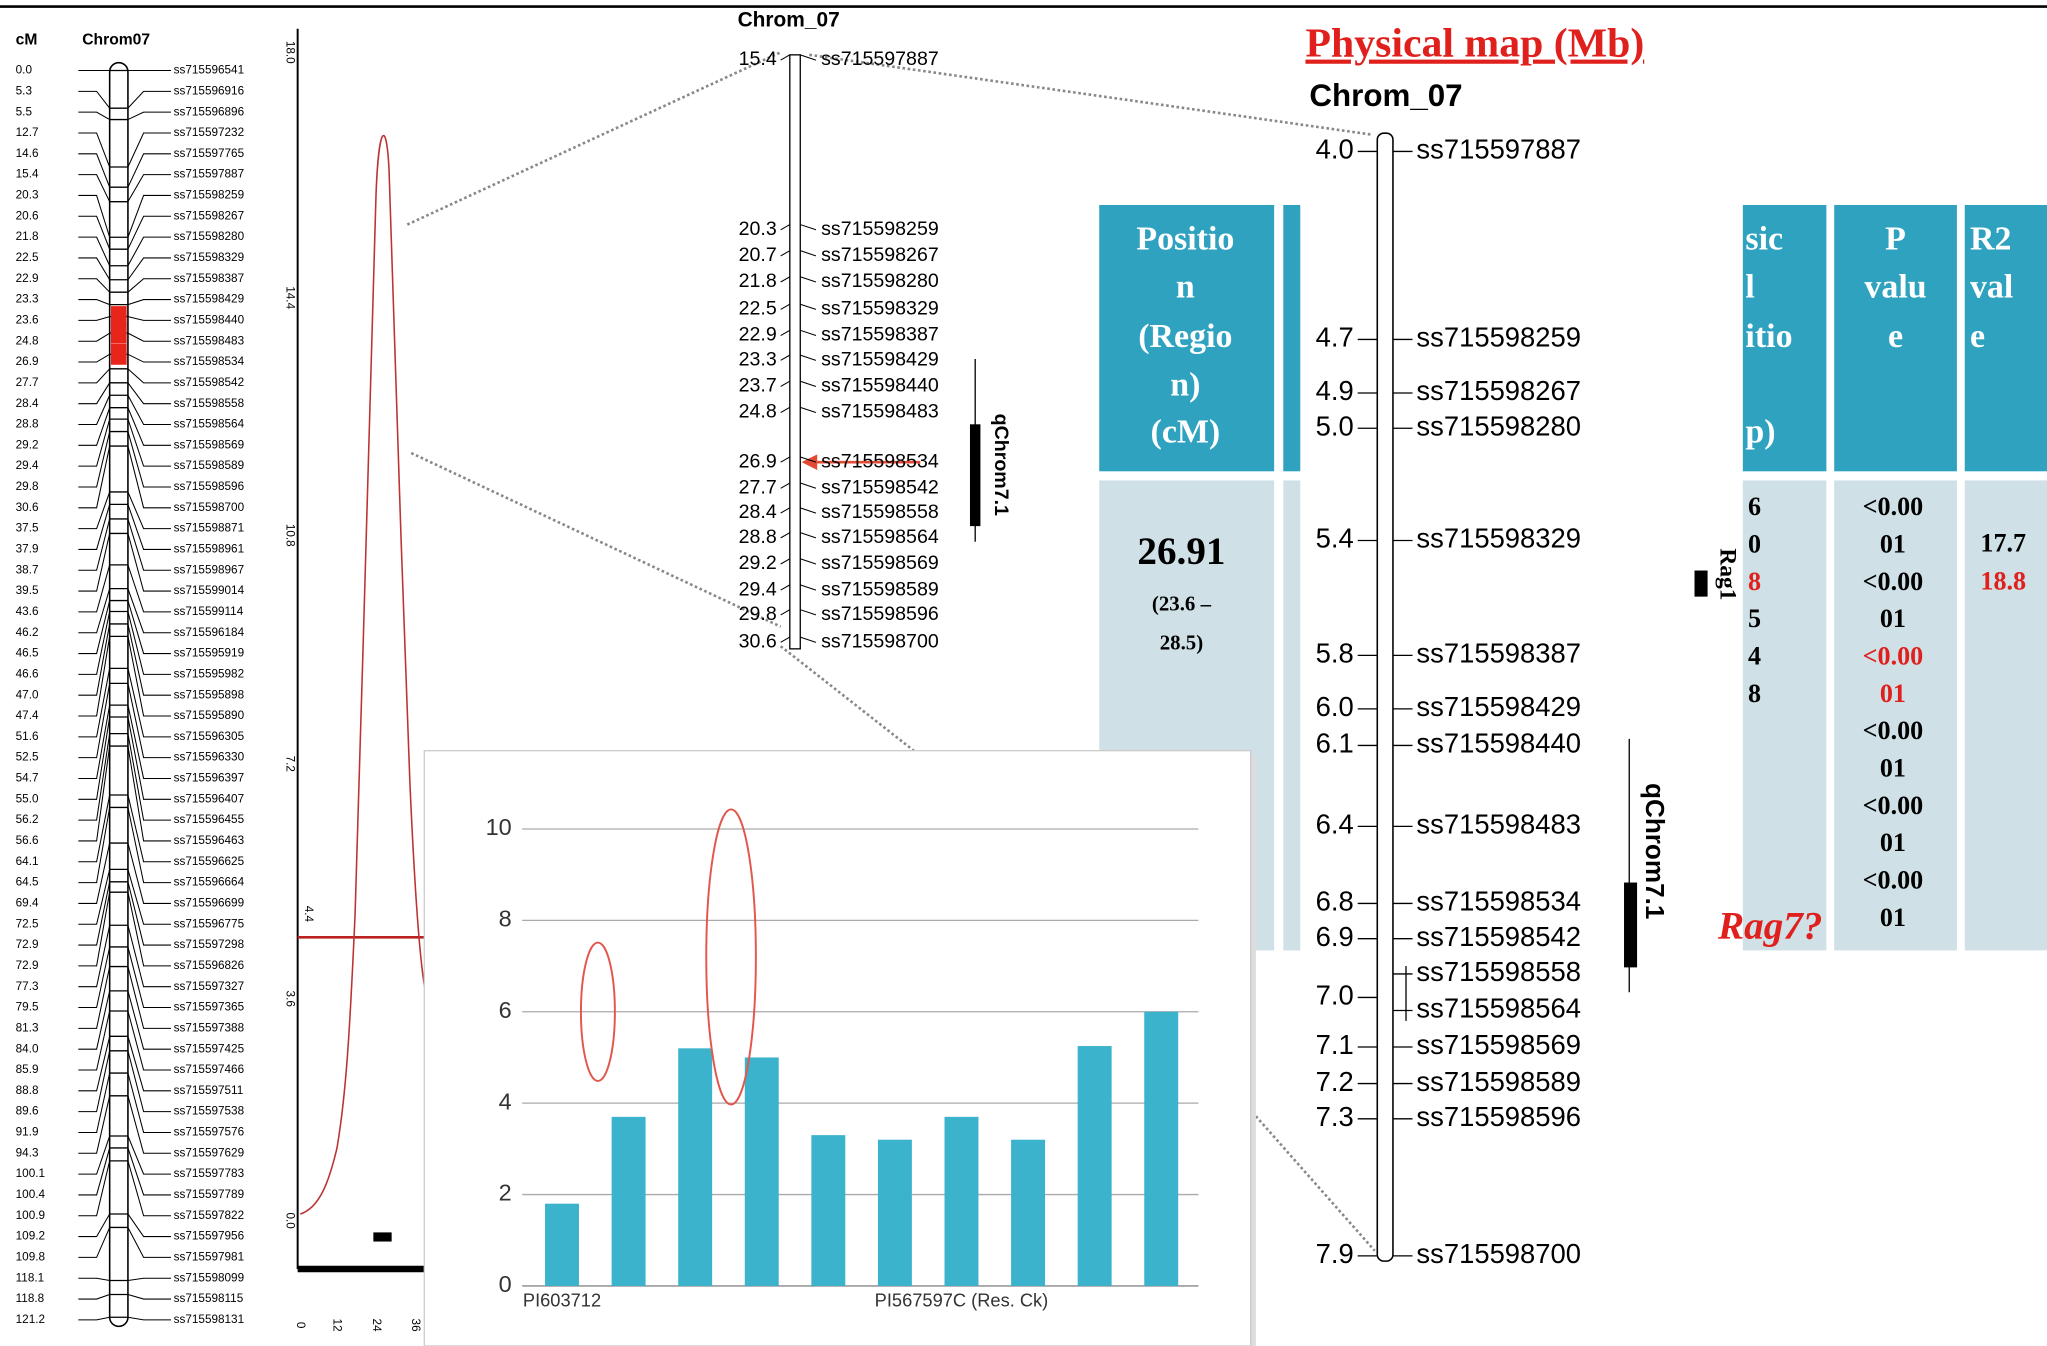 The width and height of the screenshot is (2047, 1346). I want to click on cm-label: 64.5, so click(27, 882).